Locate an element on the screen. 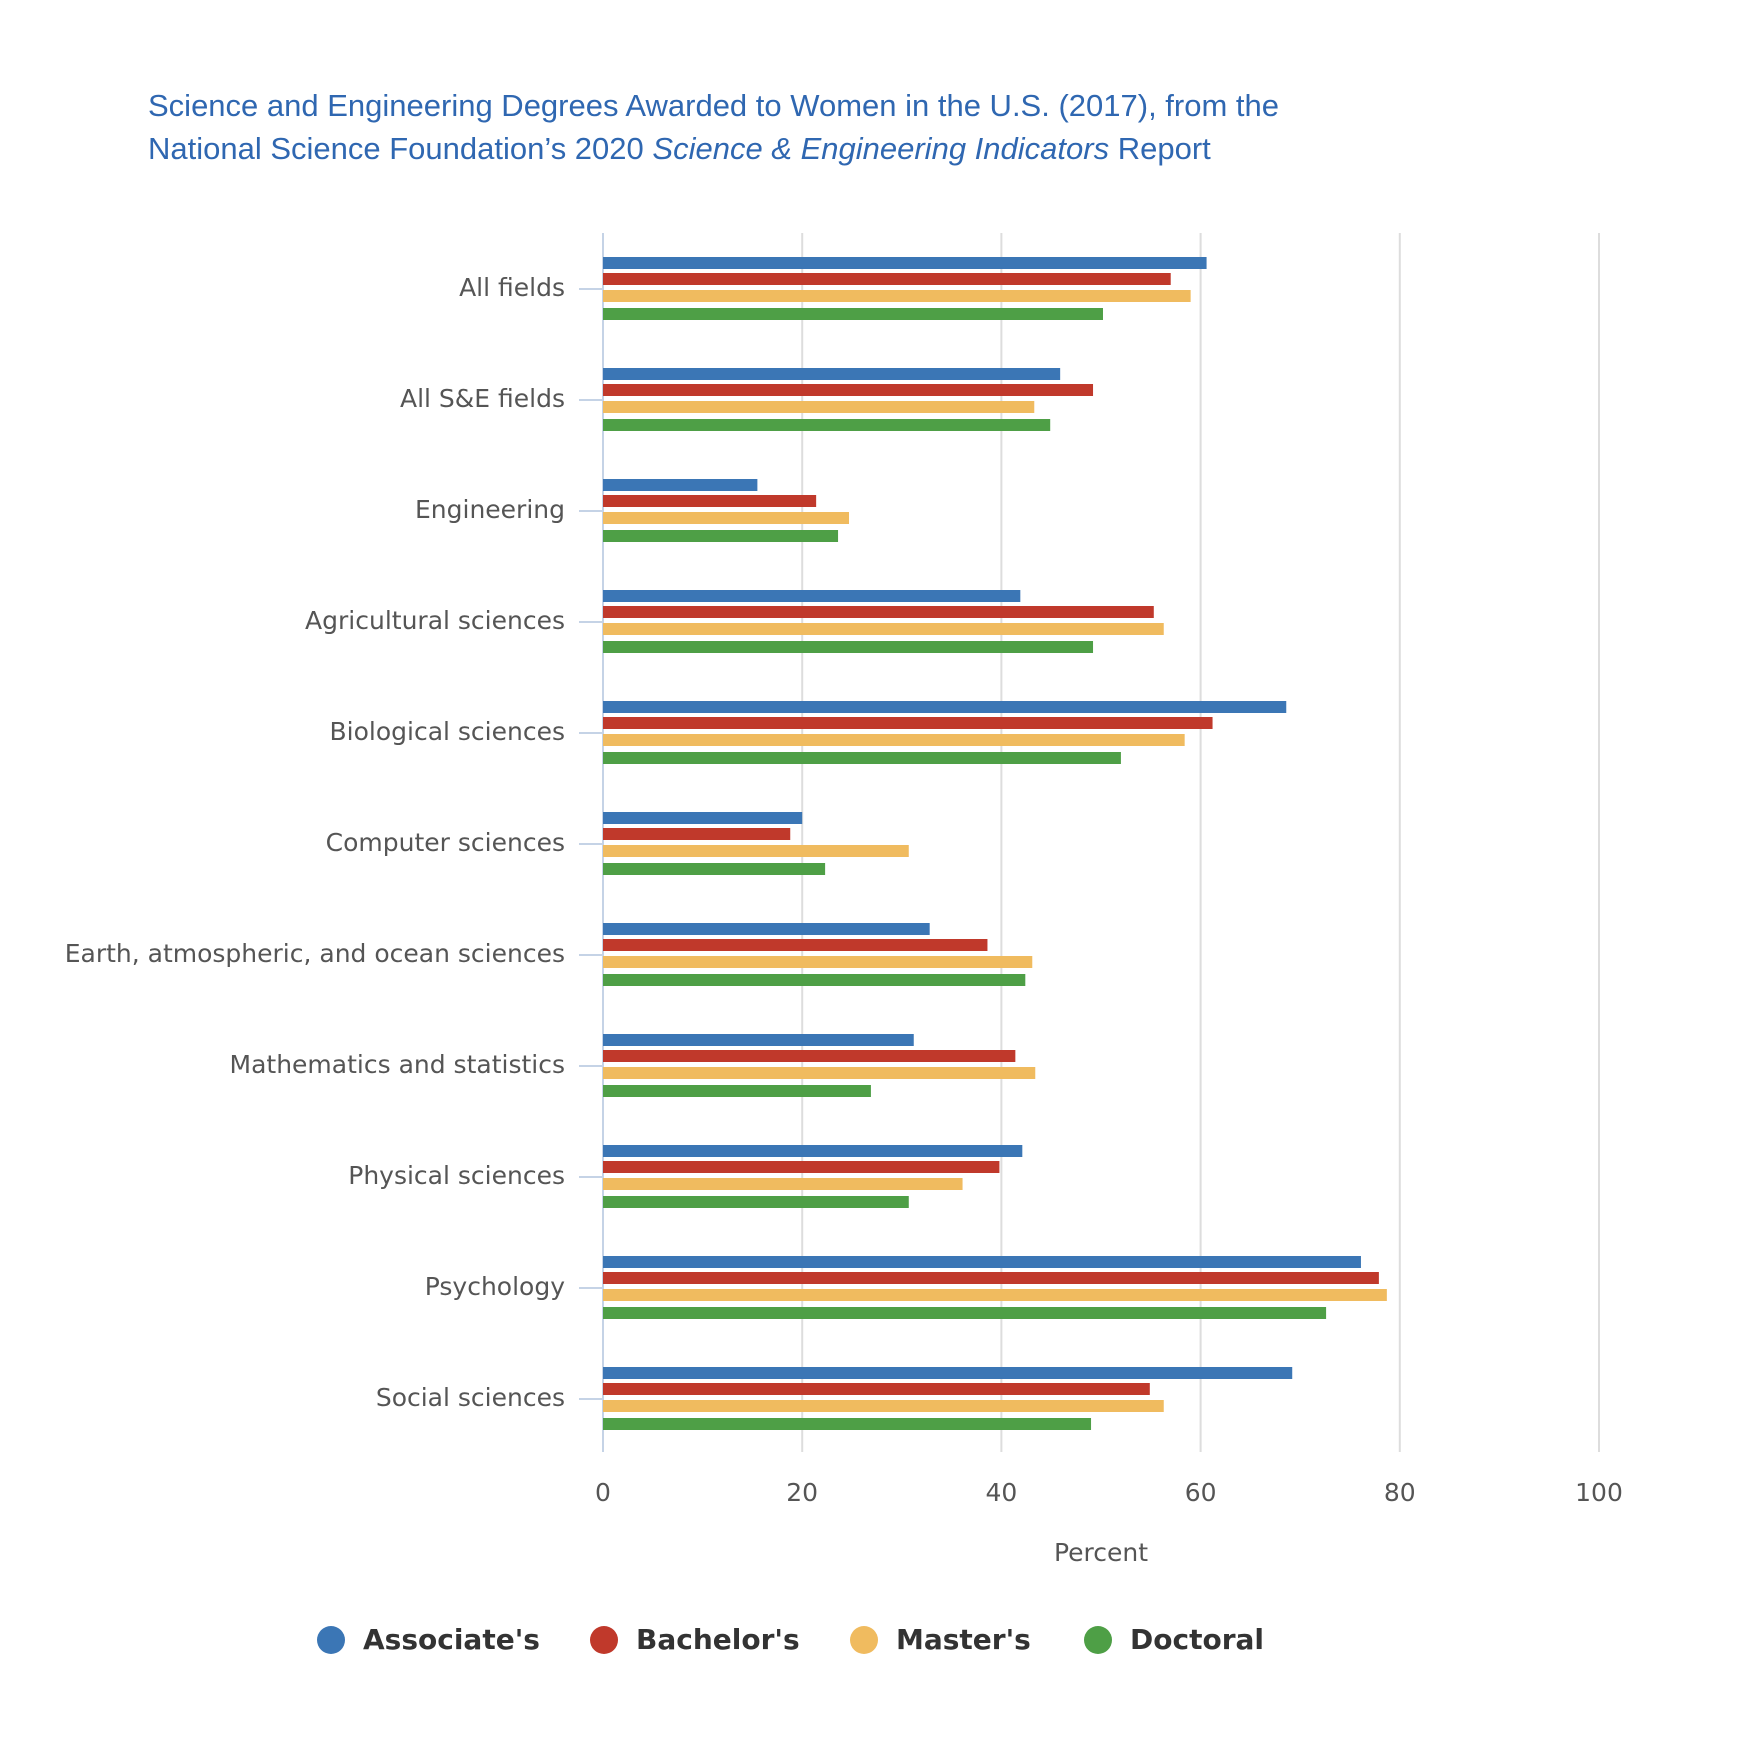 This screenshot has width=1745, height=1762. legend-label: Master's is located at coordinates (963, 1639).